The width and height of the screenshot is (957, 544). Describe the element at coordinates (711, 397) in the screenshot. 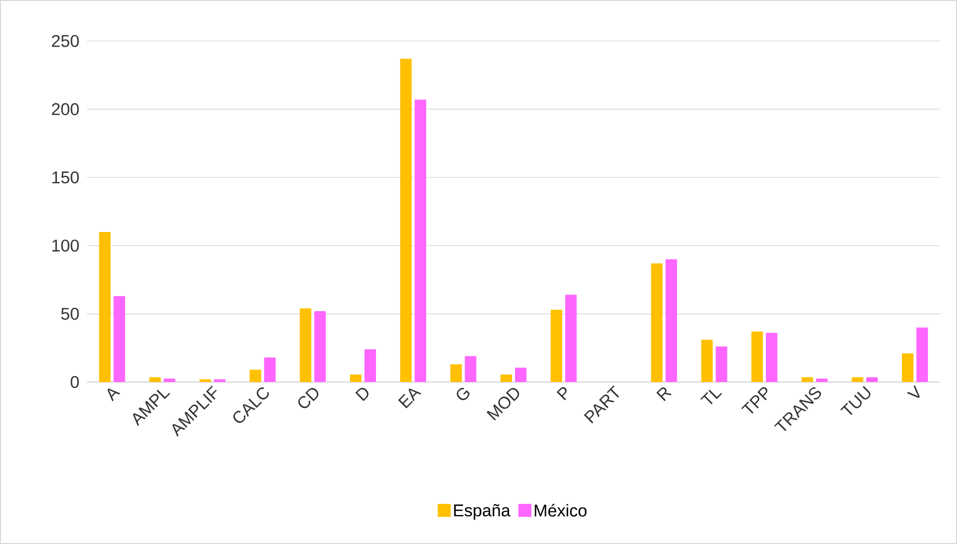

I see `x-tick-label: TL` at that location.